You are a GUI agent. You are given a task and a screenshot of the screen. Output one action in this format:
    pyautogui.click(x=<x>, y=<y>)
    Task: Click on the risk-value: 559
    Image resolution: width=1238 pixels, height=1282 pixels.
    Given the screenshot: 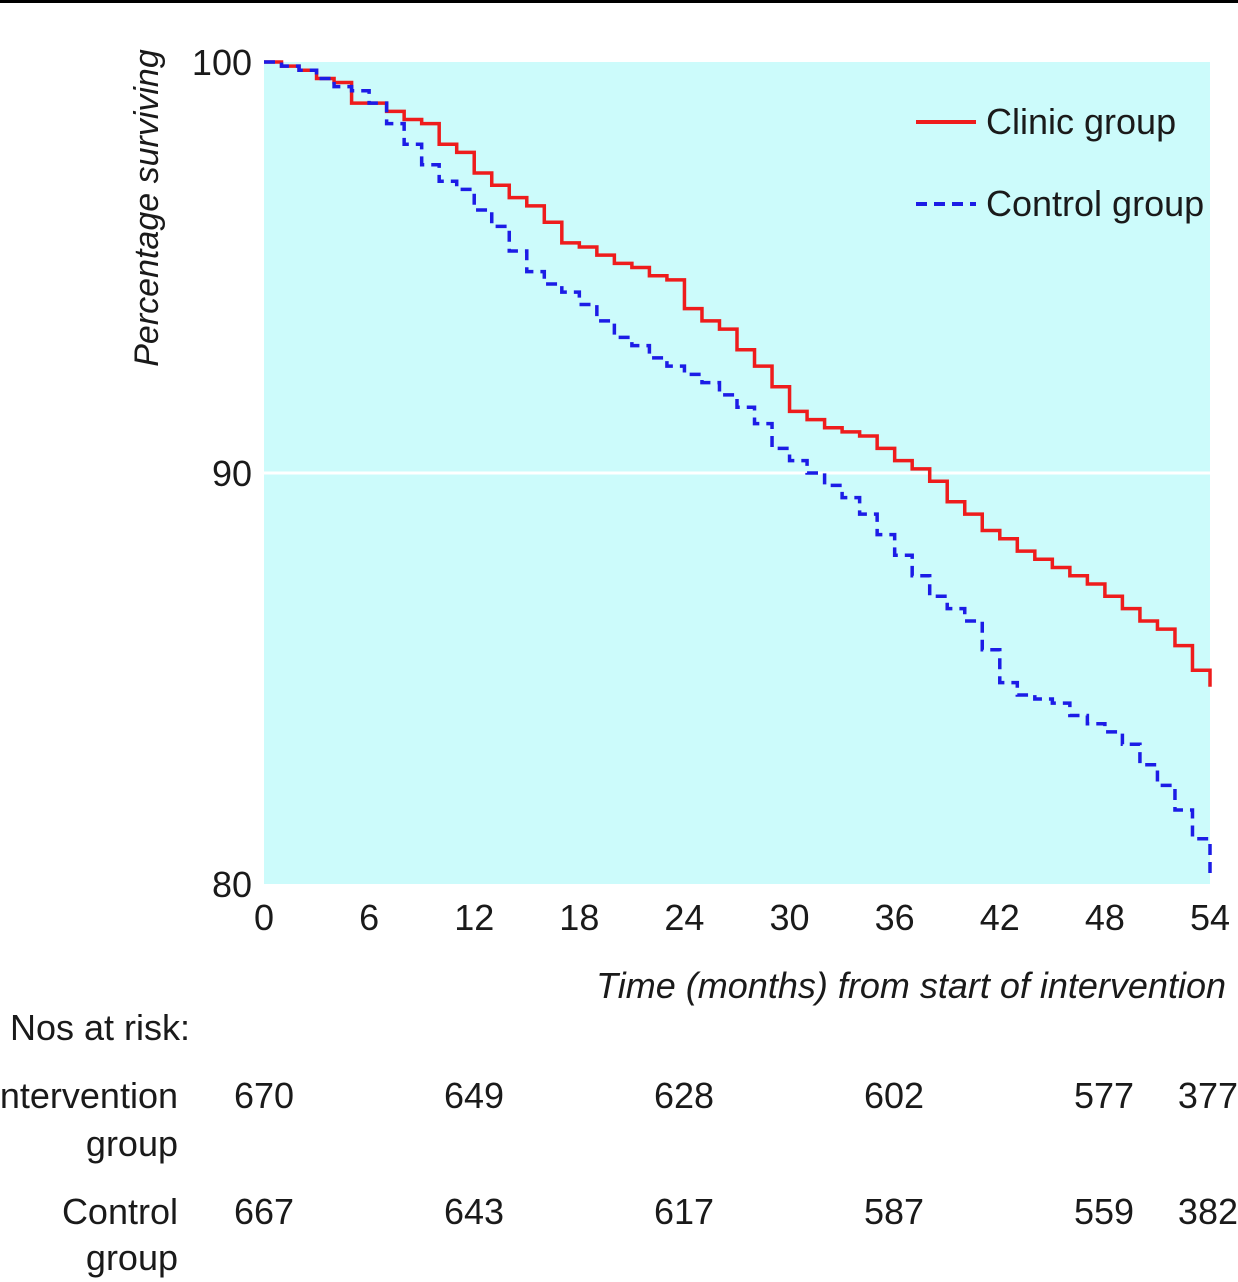 What is the action you would take?
    pyautogui.click(x=1104, y=1211)
    